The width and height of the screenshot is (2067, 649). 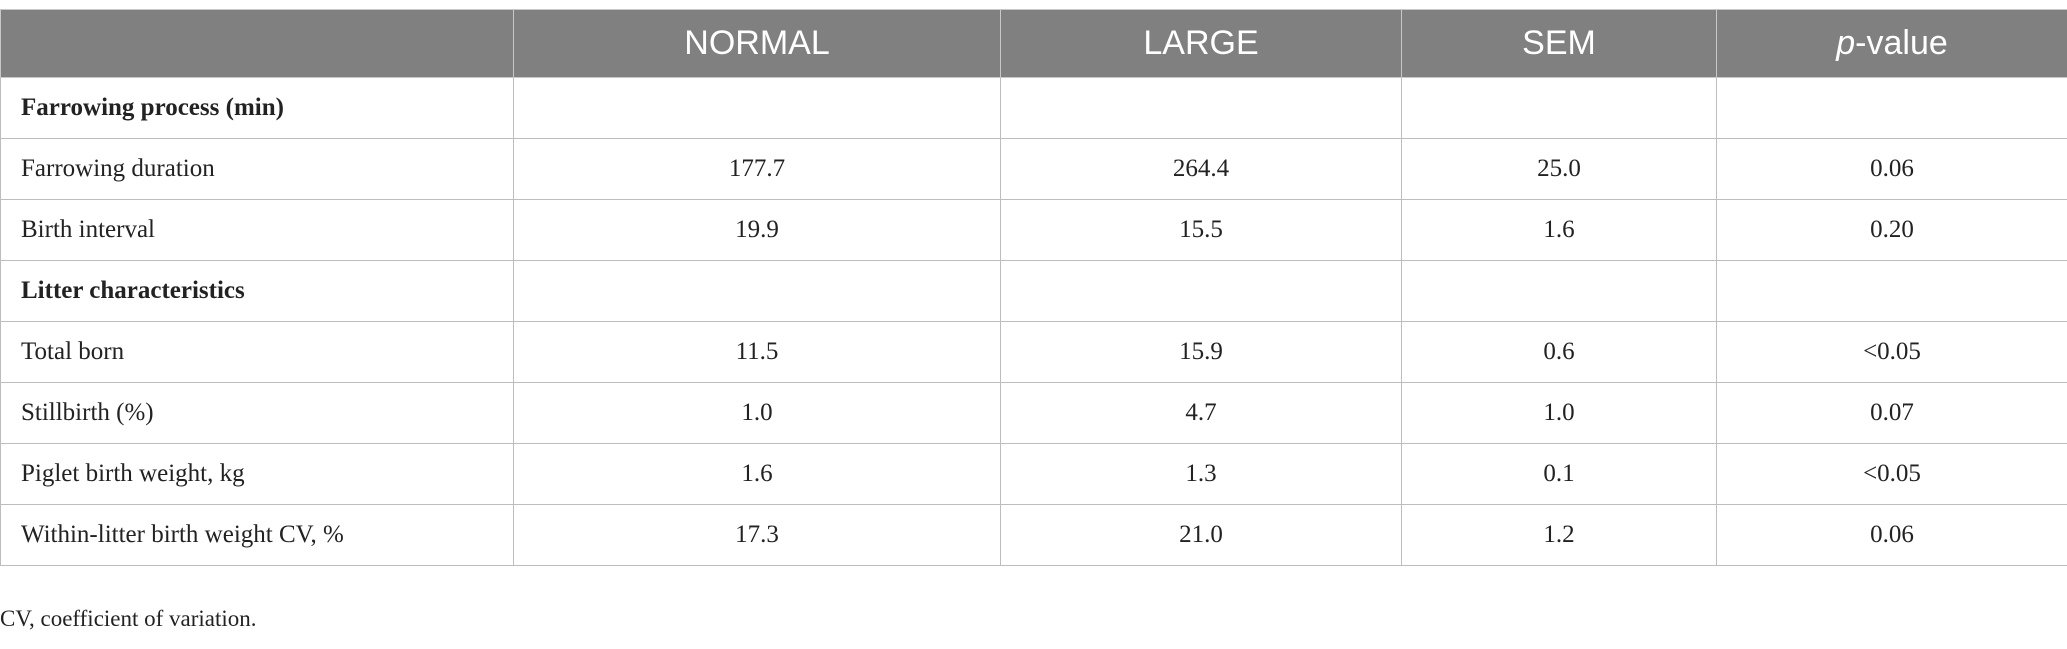 I want to click on header-cell: p-value, so click(x=1891, y=43).